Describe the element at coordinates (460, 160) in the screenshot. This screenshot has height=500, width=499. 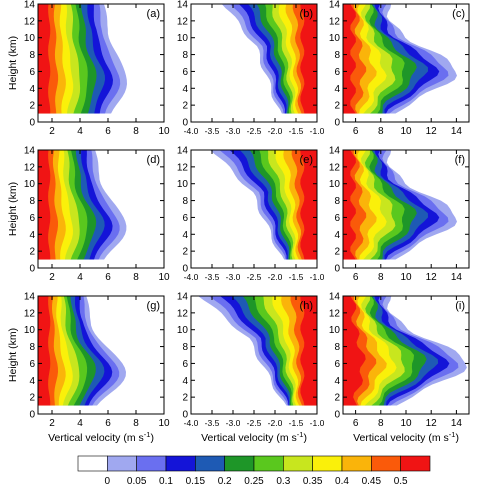
I see `panel-label: (f)` at that location.